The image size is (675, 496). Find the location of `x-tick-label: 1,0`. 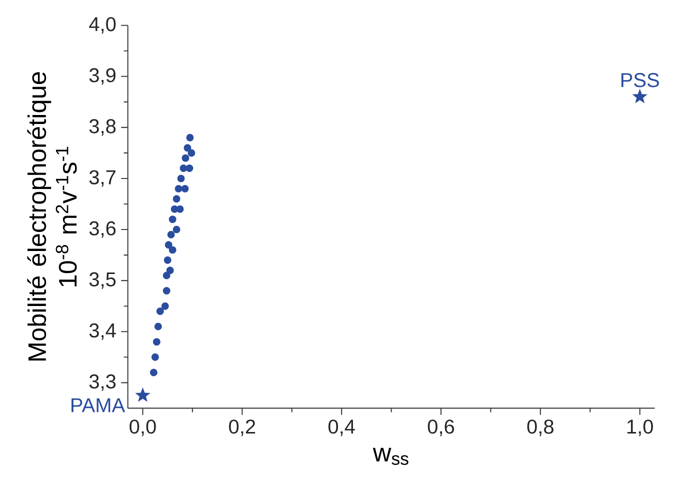

x-tick-label: 1,0 is located at coordinates (640, 427).